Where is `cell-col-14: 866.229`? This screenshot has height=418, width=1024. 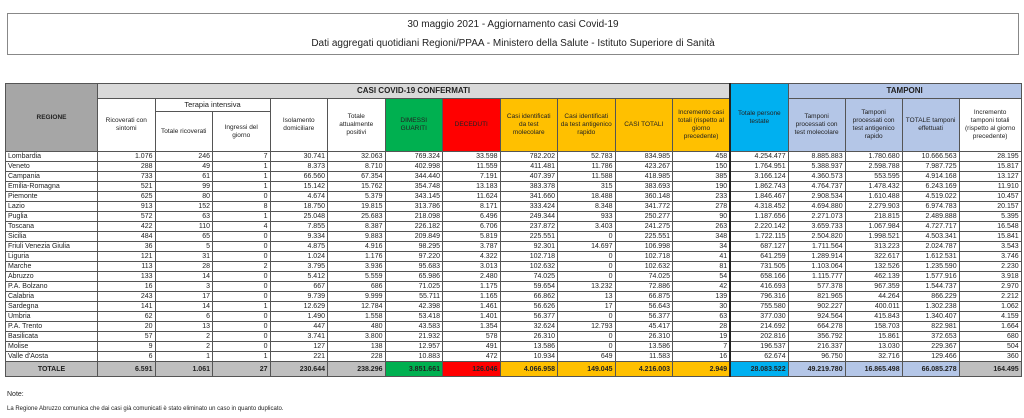 cell-col-14: 866.229 is located at coordinates (930, 296).